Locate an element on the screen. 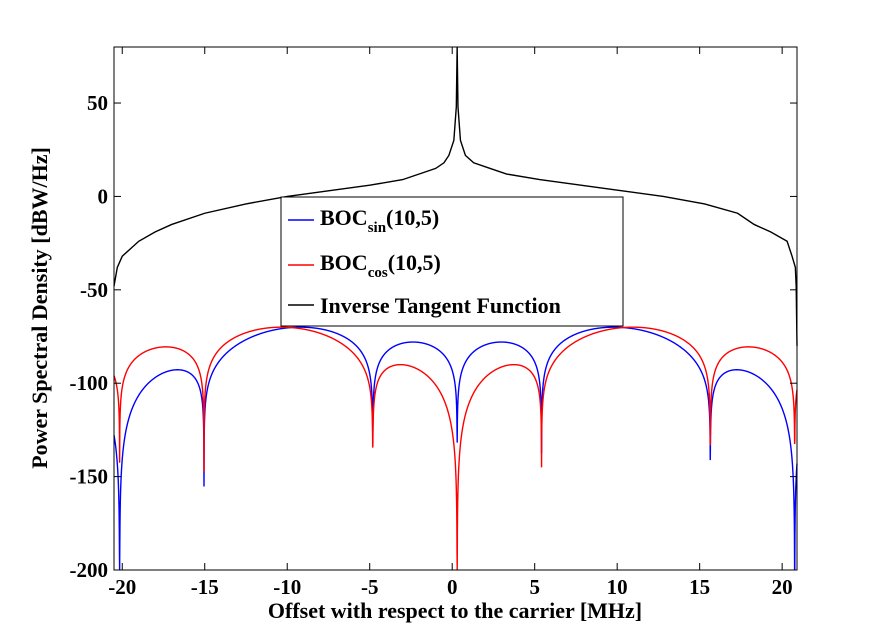  legend-label-inverse-tangent: Inverse Tangent Function is located at coordinates (440, 305).